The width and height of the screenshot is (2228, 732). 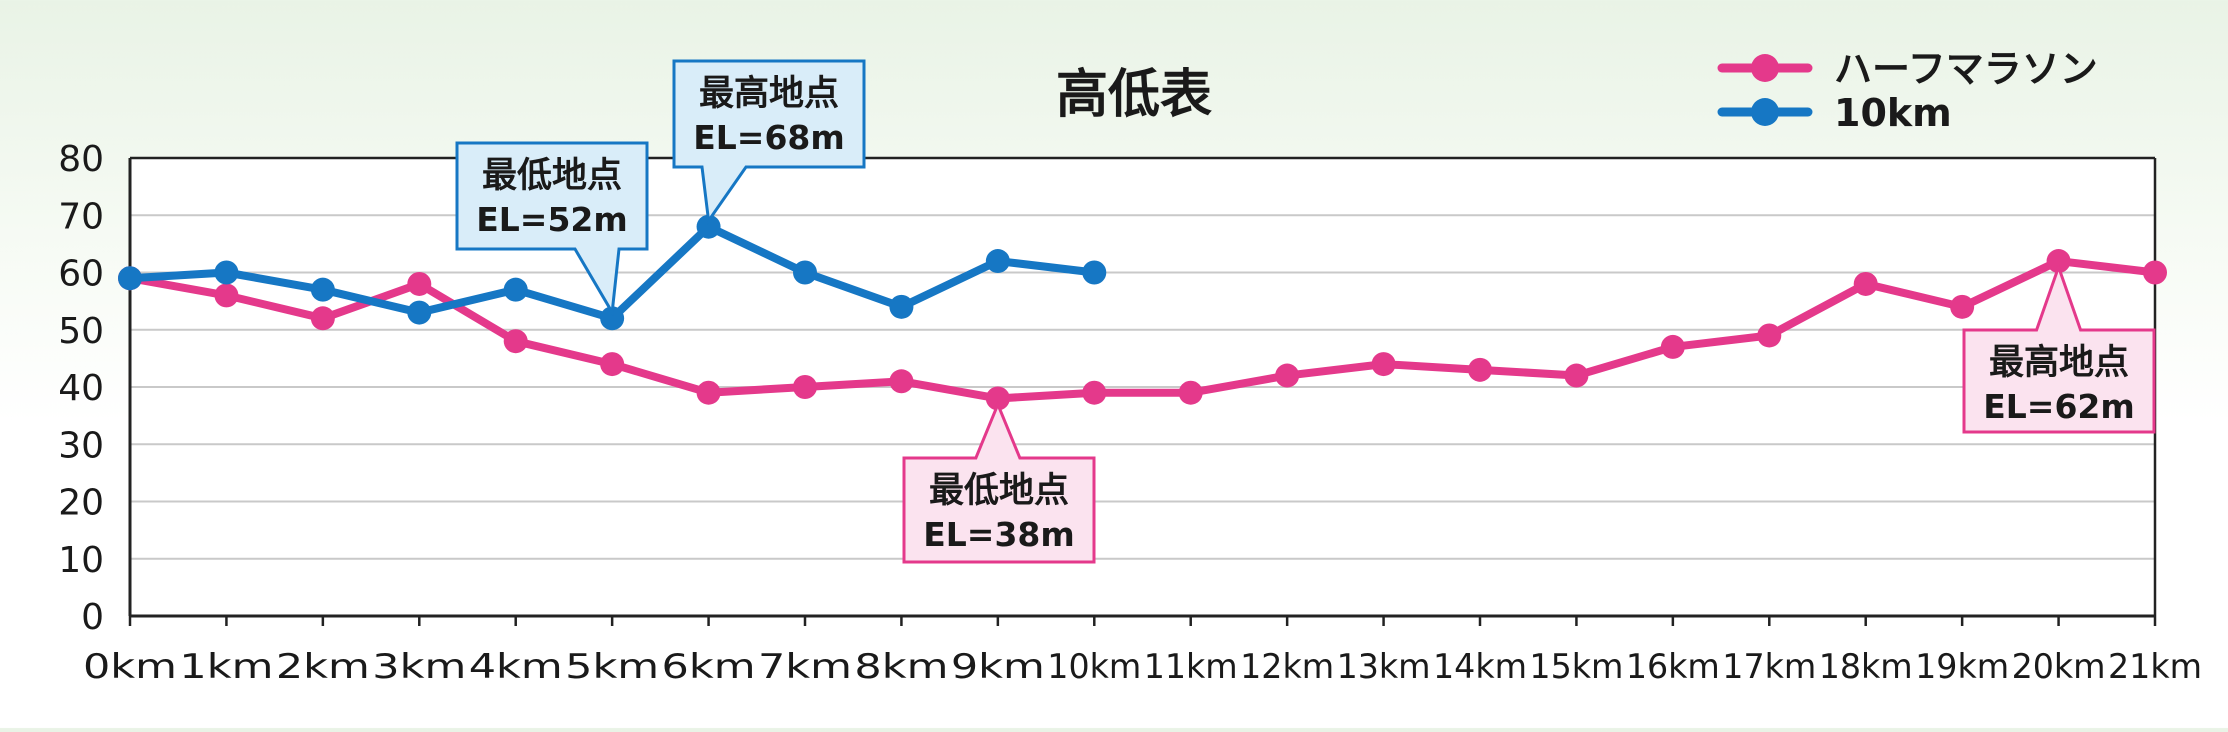 What do you see at coordinates (419, 667) in the screenshot?
I see `x-tick-label: 3km` at bounding box center [419, 667].